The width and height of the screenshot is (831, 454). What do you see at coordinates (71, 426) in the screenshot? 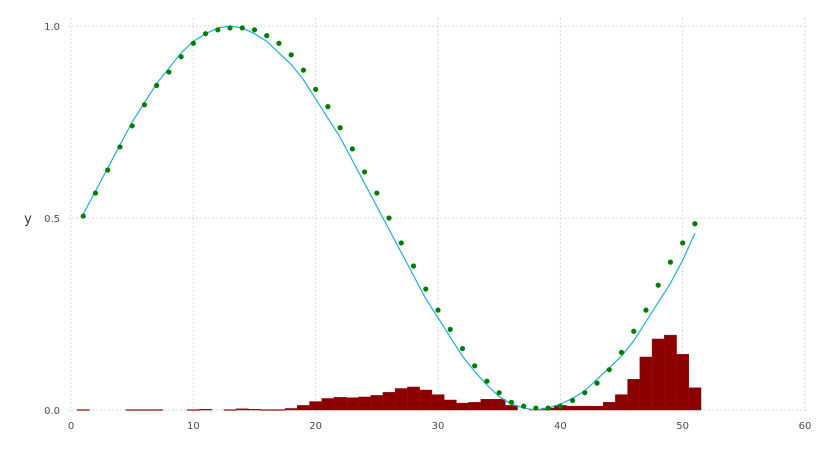
I see `x-tick-label: 0` at bounding box center [71, 426].